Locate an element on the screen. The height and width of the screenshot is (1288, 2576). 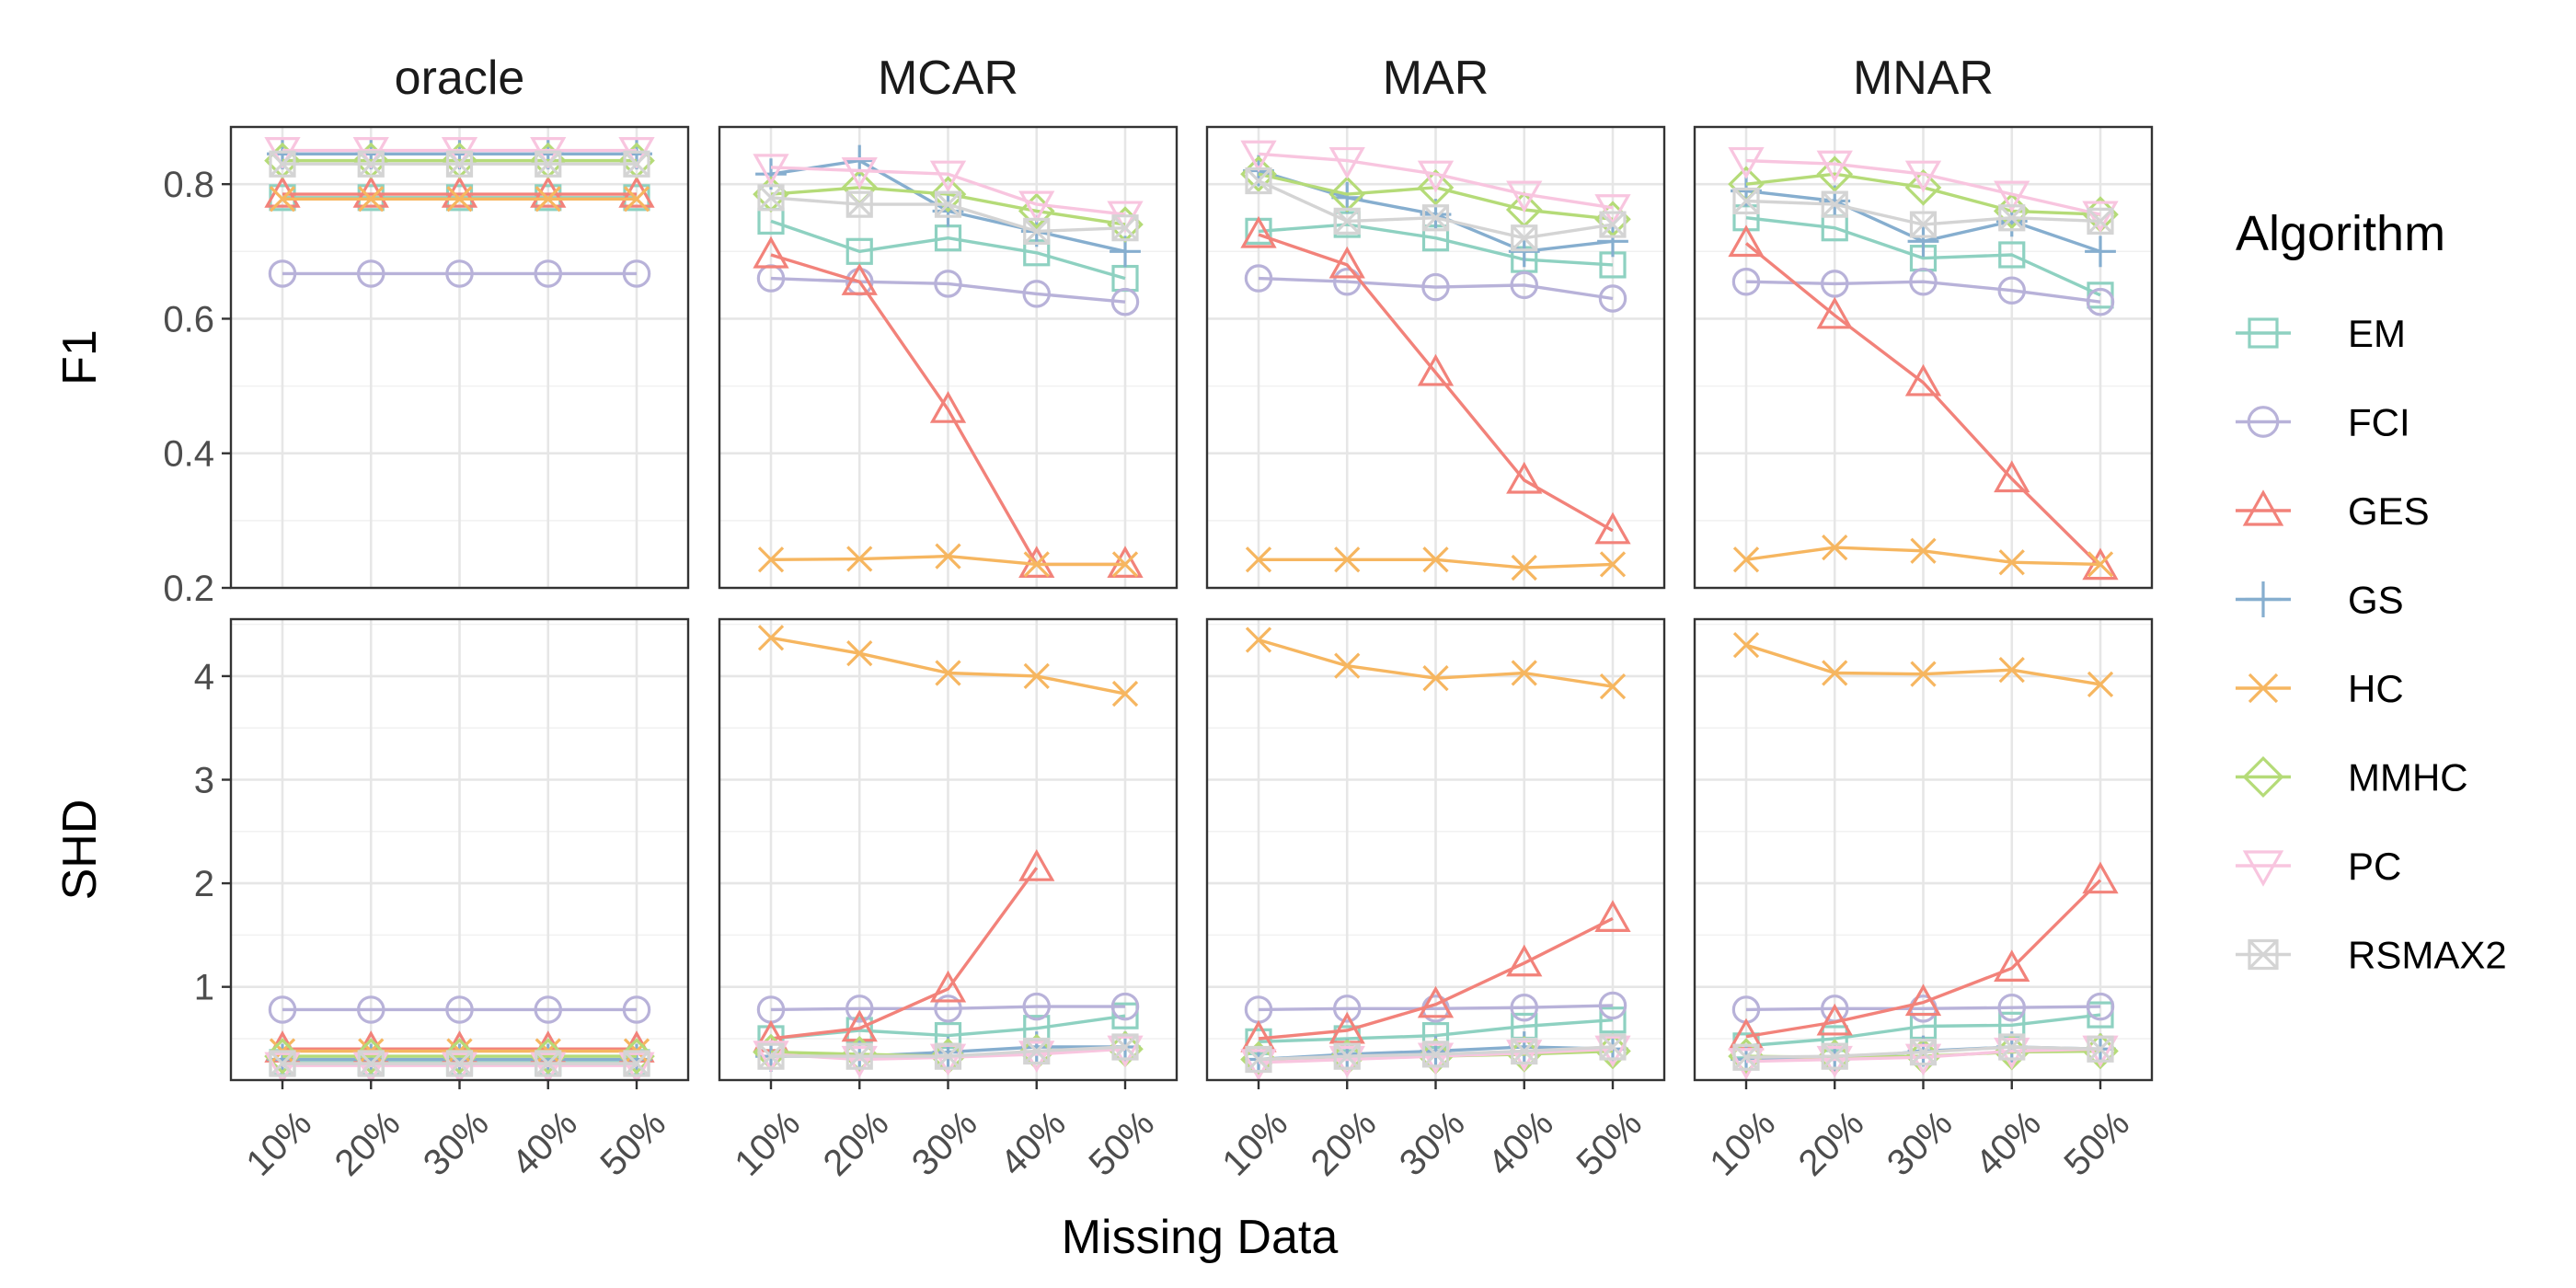
y-tick-label: 0.4 is located at coordinates (188, 454).